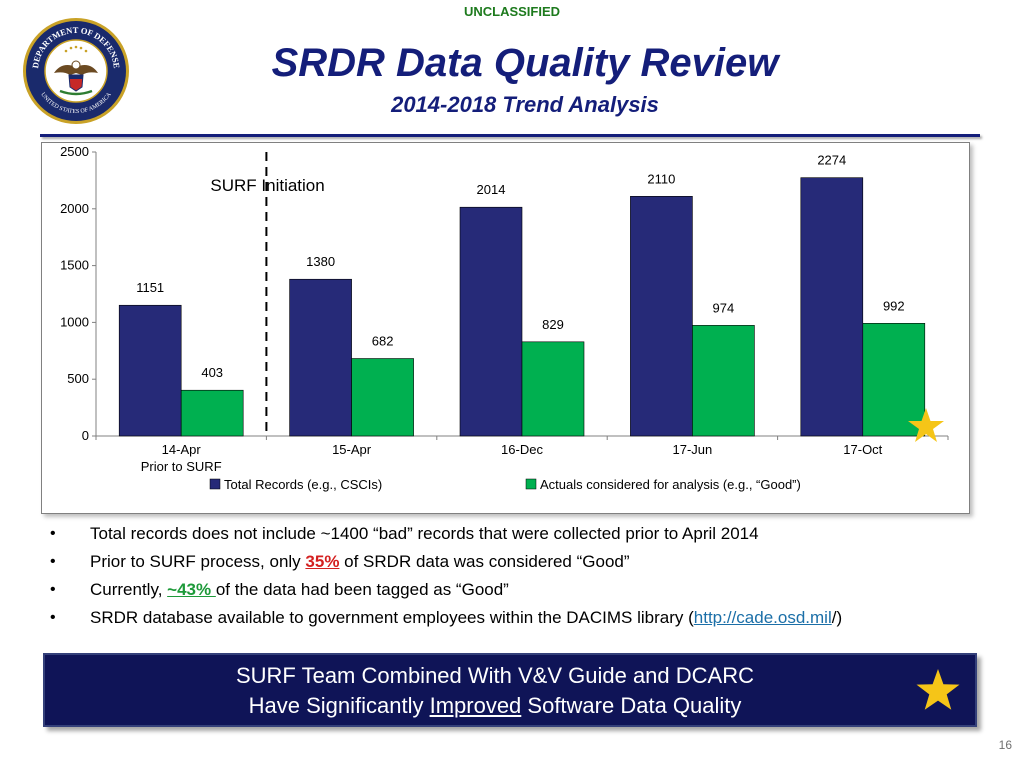 Image resolution: width=1024 pixels, height=768 pixels. What do you see at coordinates (303, 484) in the screenshot?
I see `legend-label-total-records: Total Records (e.g., CSCIs)` at bounding box center [303, 484].